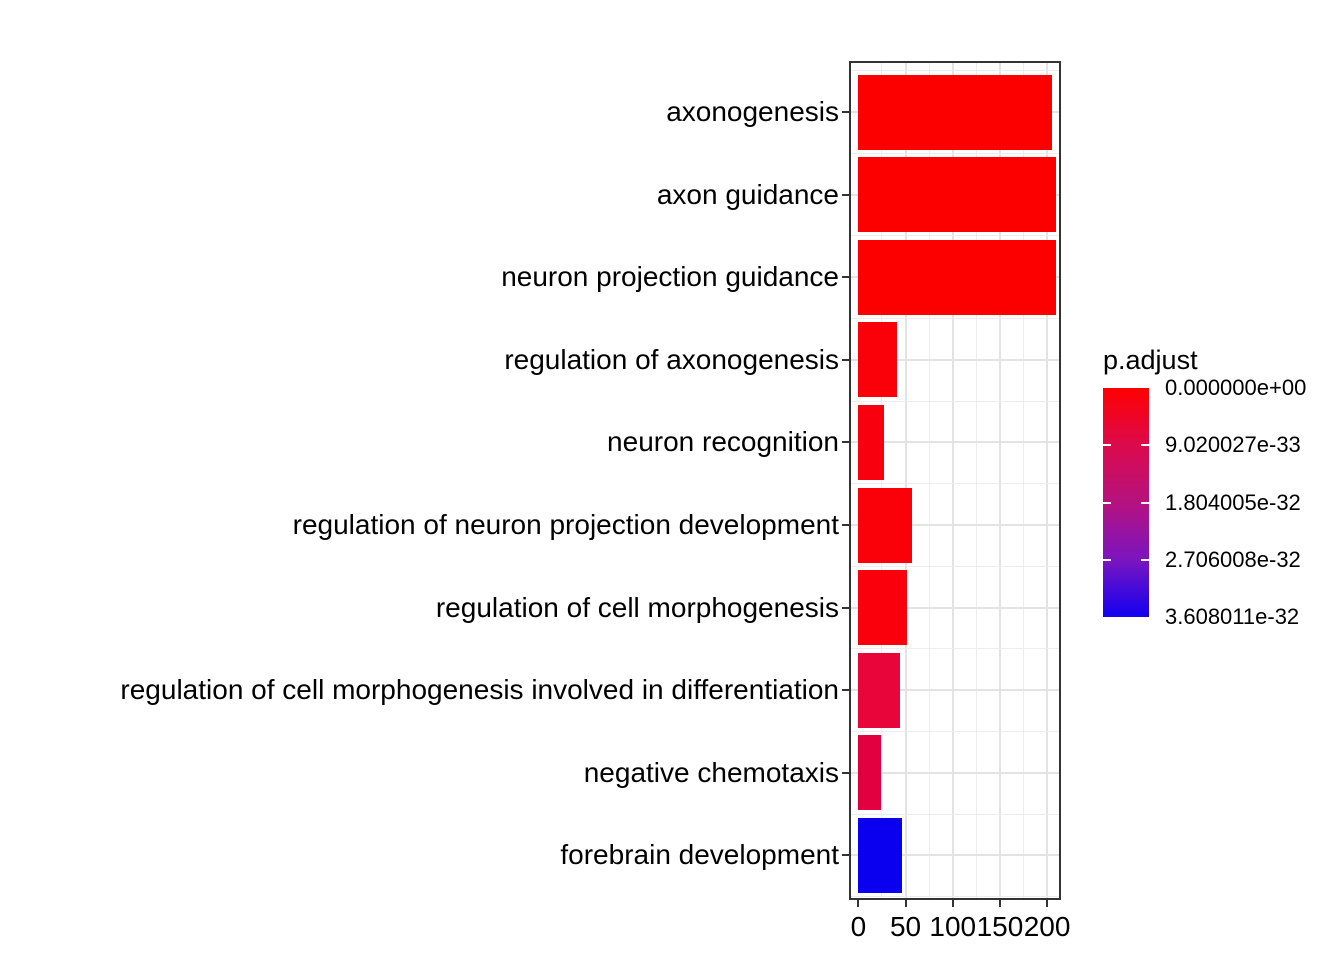 The height and width of the screenshot is (960, 1344). Describe the element at coordinates (637, 607) in the screenshot. I see `category-label: regulation of cell morphogenesis` at that location.